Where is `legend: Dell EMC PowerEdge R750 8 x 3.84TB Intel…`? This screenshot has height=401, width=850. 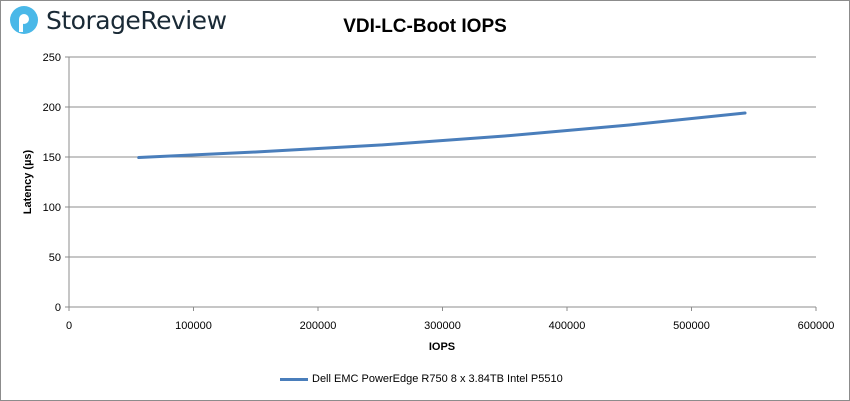
legend: Dell EMC PowerEdge R750 8 x 3.84TB Intel… is located at coordinates (421, 379).